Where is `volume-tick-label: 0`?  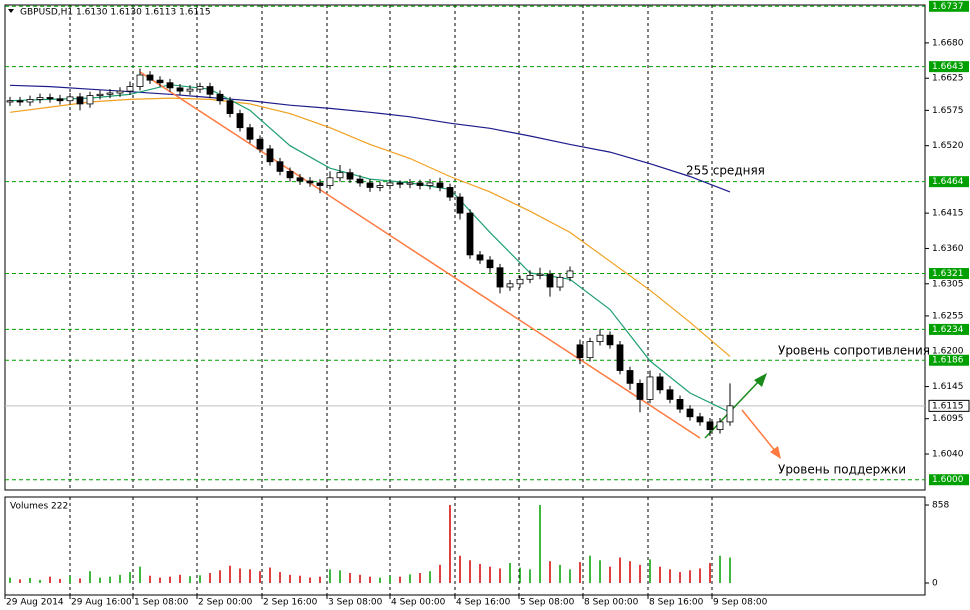
volume-tick-label: 0 is located at coordinates (935, 584).